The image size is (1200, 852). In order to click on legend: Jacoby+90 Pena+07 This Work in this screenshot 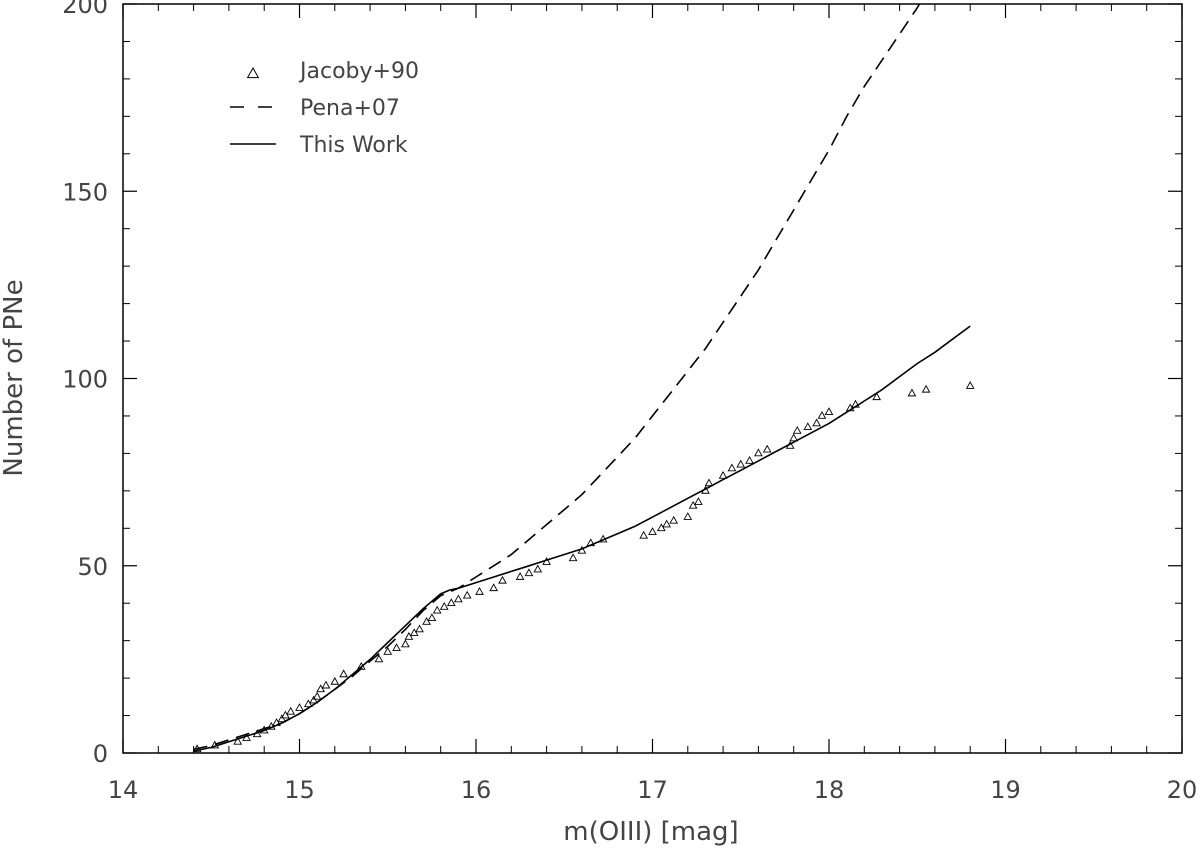, I will do `click(324, 108)`.